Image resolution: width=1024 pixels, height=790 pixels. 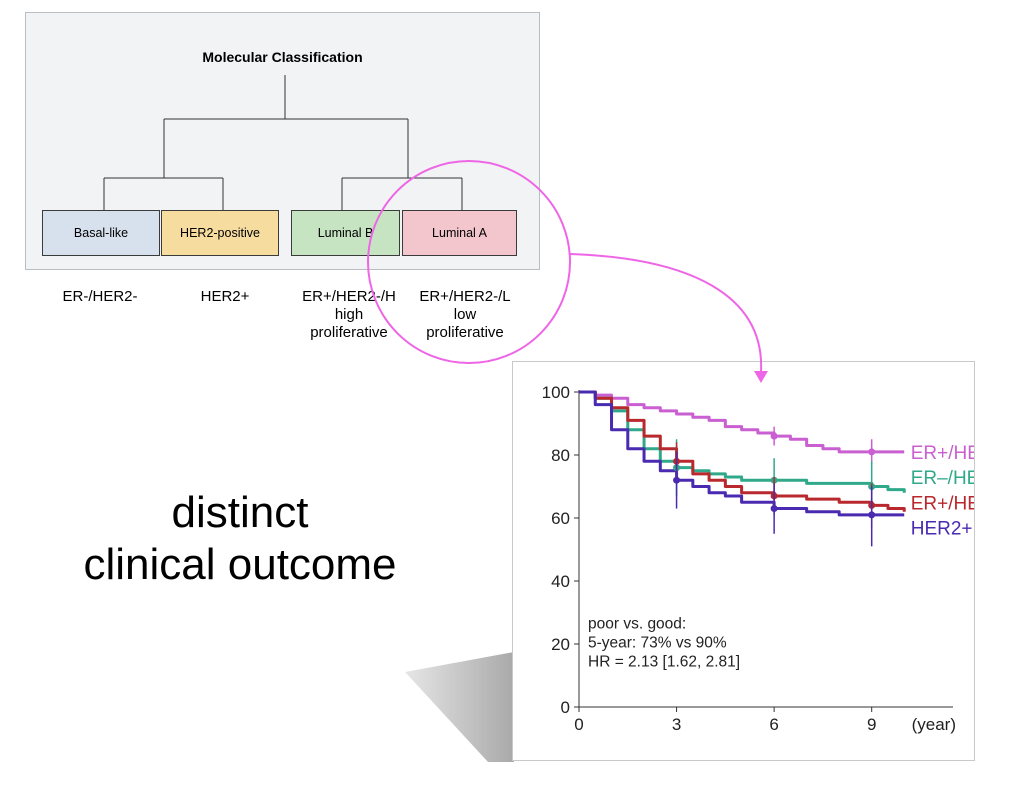 I want to click on outcome-line-1: distinct, so click(x=240, y=512).